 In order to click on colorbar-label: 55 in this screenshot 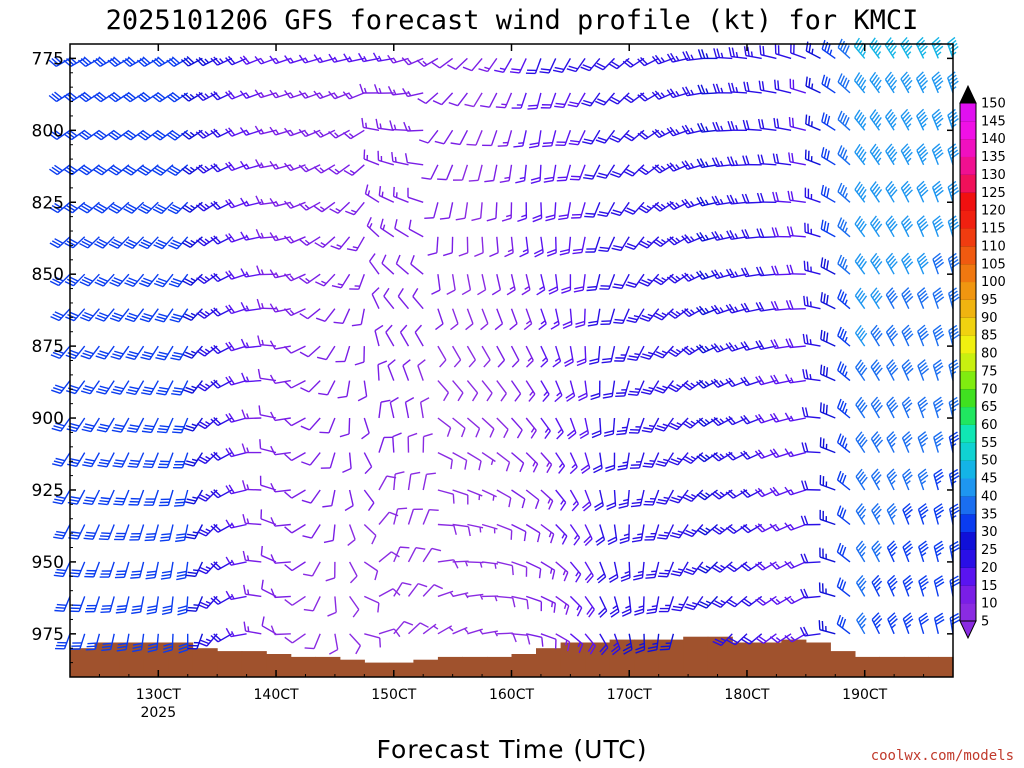, I will do `click(989, 443)`.